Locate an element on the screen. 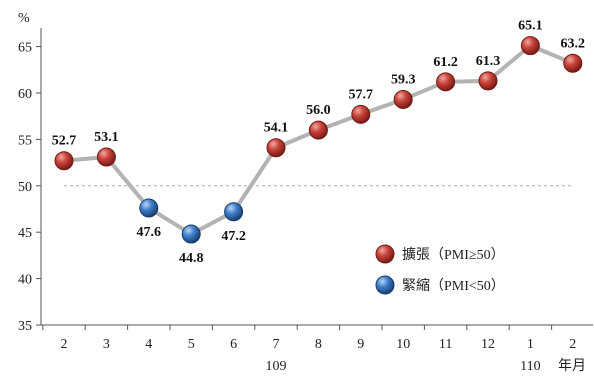 The image size is (594, 376). x-axis-unit: 年月 is located at coordinates (572, 366).